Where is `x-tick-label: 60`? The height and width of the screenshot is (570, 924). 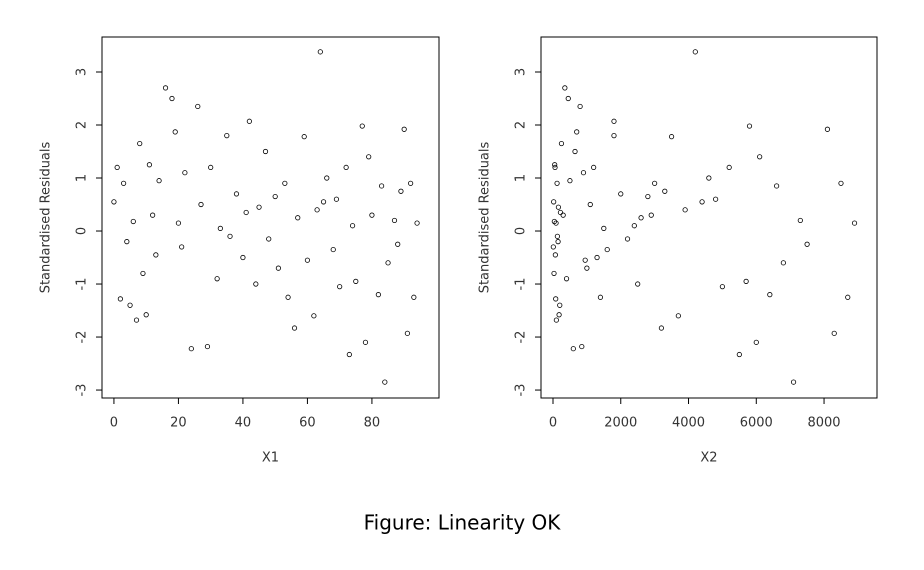
x-tick-label: 60 is located at coordinates (307, 423).